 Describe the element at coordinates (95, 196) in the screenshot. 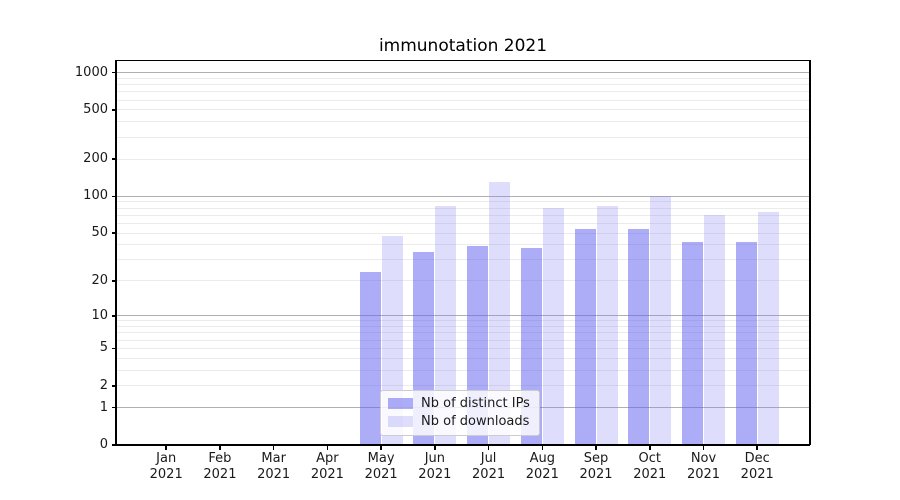

I see `y-tick-label: 100` at that location.